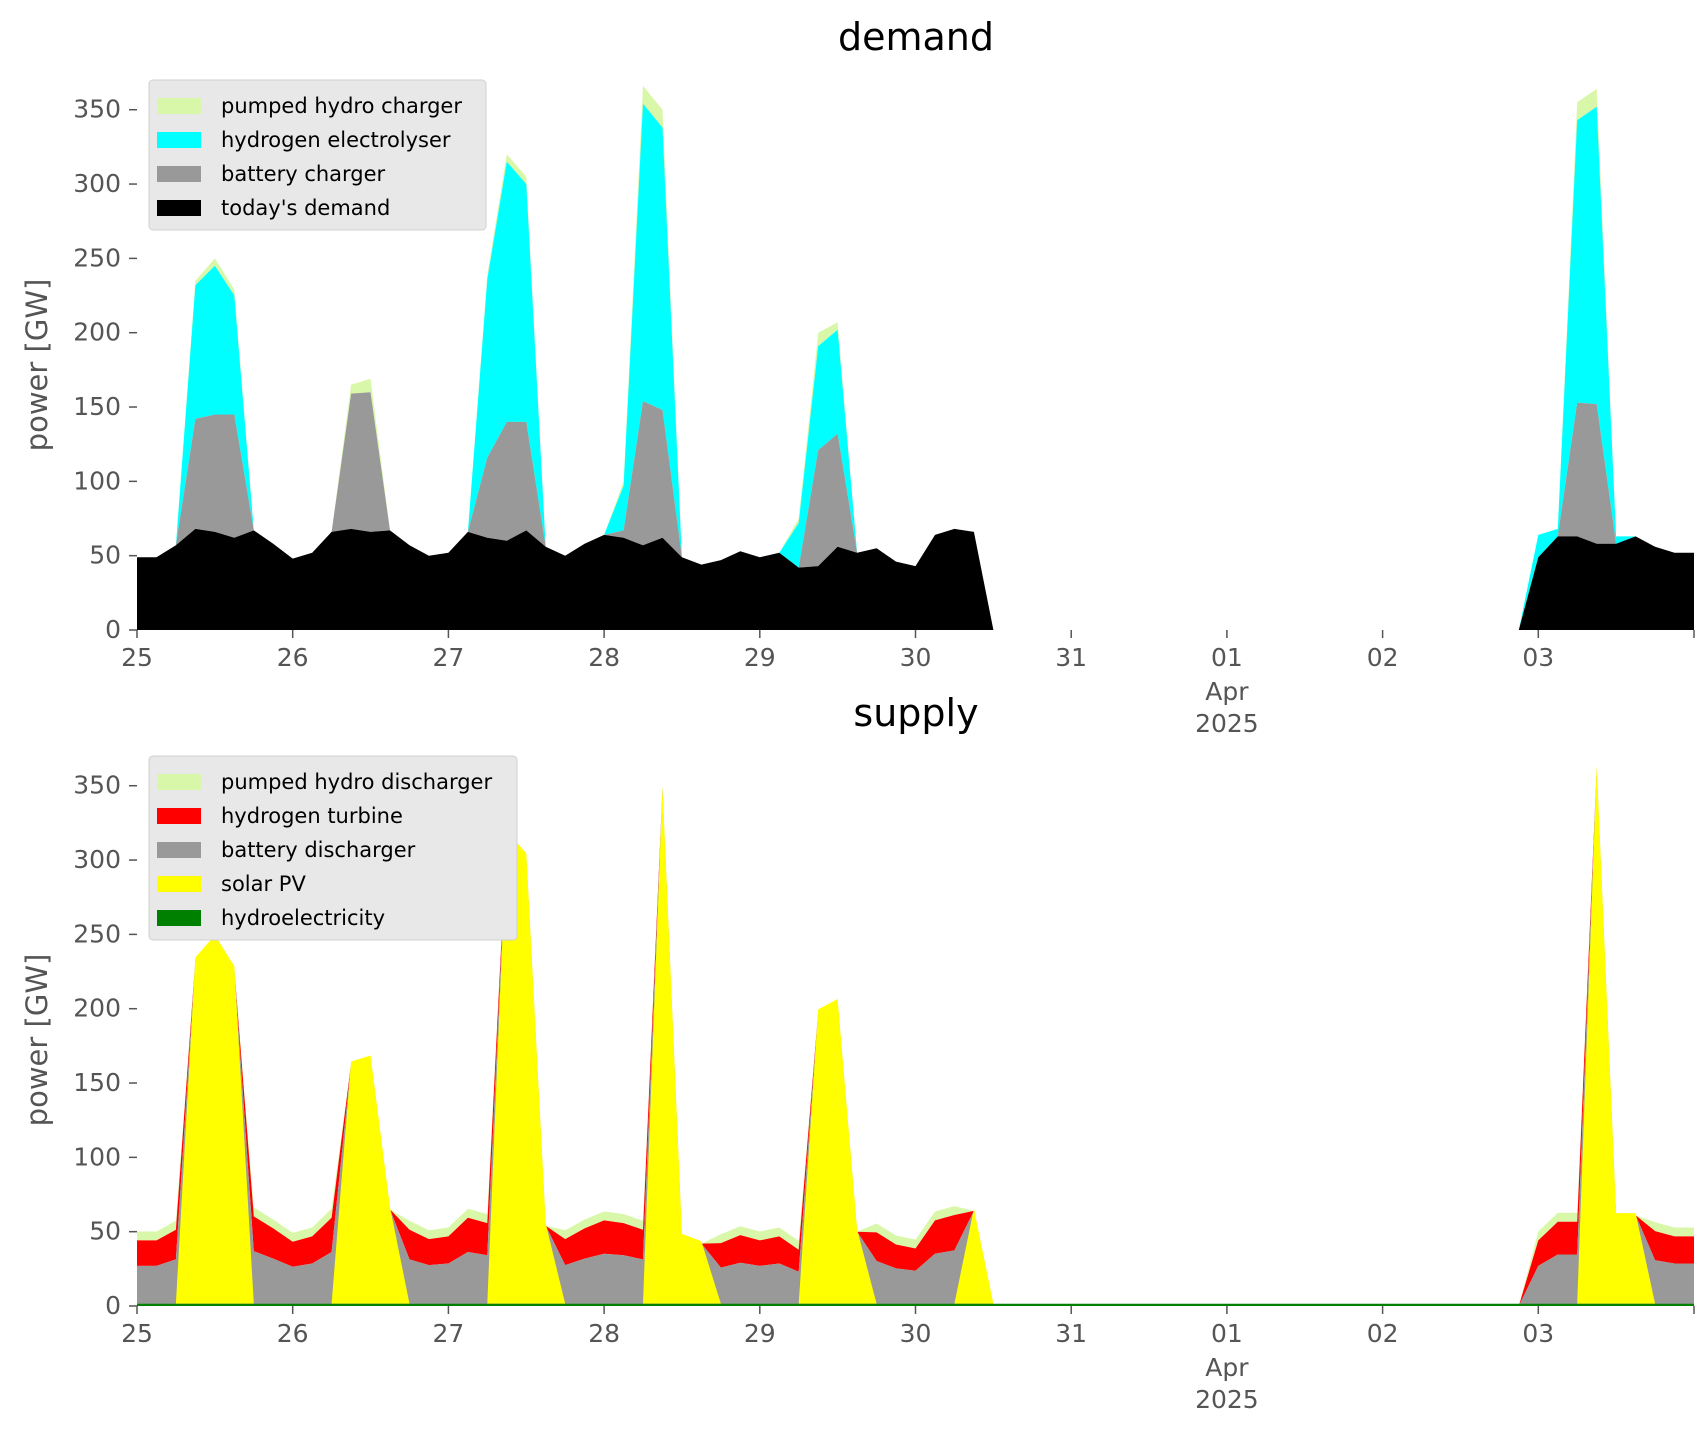  I want to click on legend-label: battery charger, so click(303, 174).